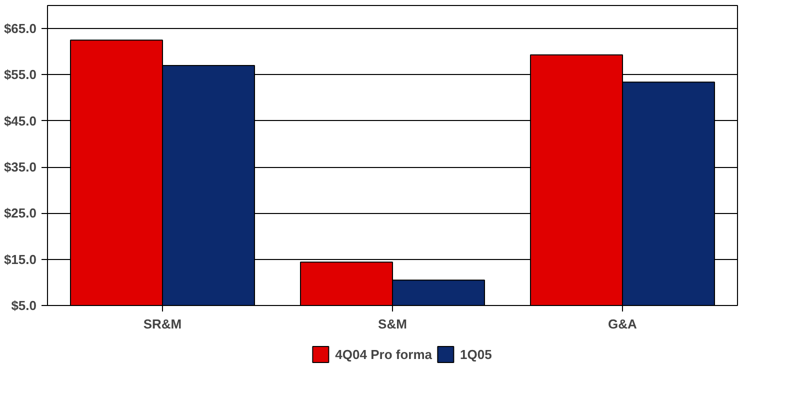  Describe the element at coordinates (20, 167) in the screenshot. I see `y-tick-label: $35.0` at that location.